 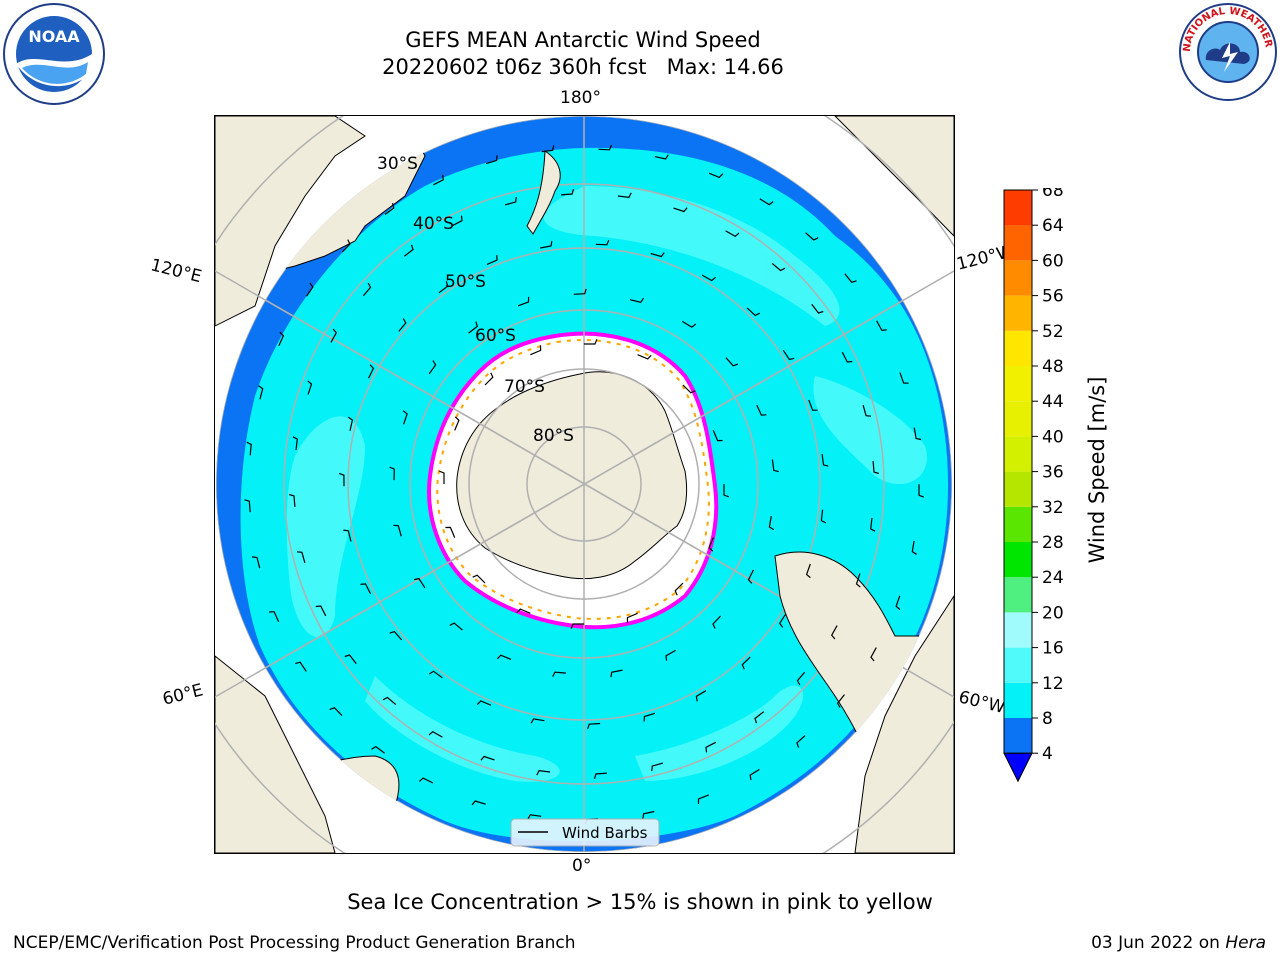 I want to click on colorbar-tick-label: 16, so click(x=1053, y=649).